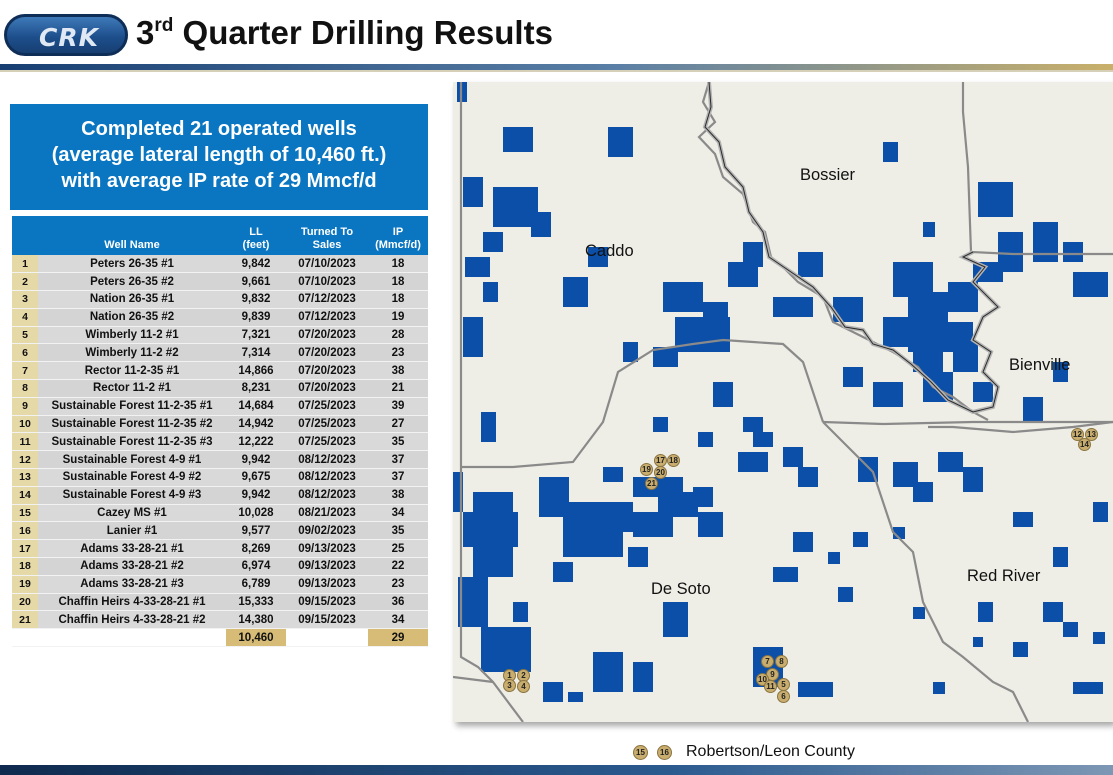 The height and width of the screenshot is (775, 1113). What do you see at coordinates (132, 531) in the screenshot?
I see `well-name-cell: Lanier #1` at bounding box center [132, 531].